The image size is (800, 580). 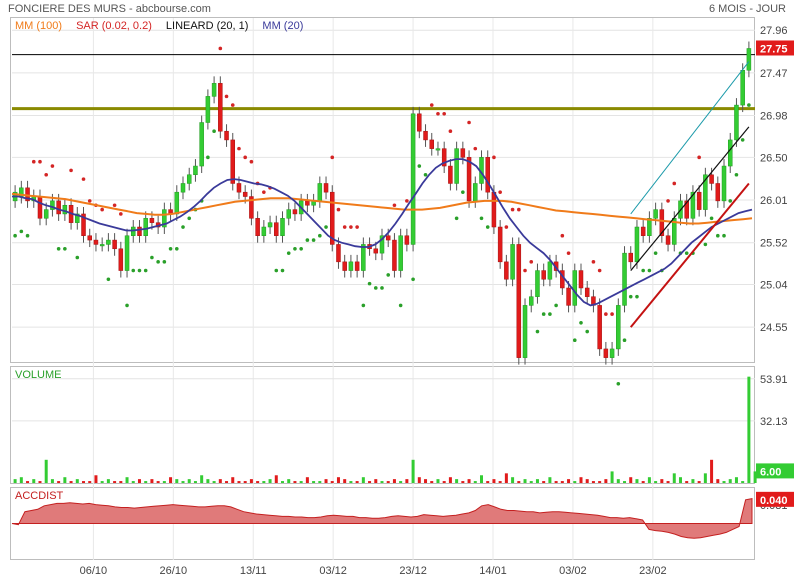 I want to click on legend-mm20: MM (20), so click(x=283, y=26).